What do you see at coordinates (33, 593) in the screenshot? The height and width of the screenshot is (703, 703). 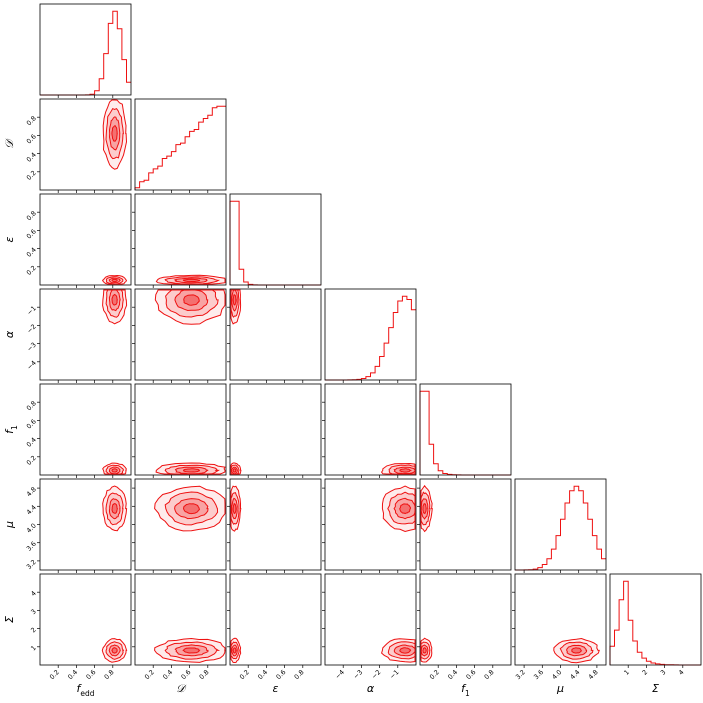 I see `y-tick-label: 4` at bounding box center [33, 593].